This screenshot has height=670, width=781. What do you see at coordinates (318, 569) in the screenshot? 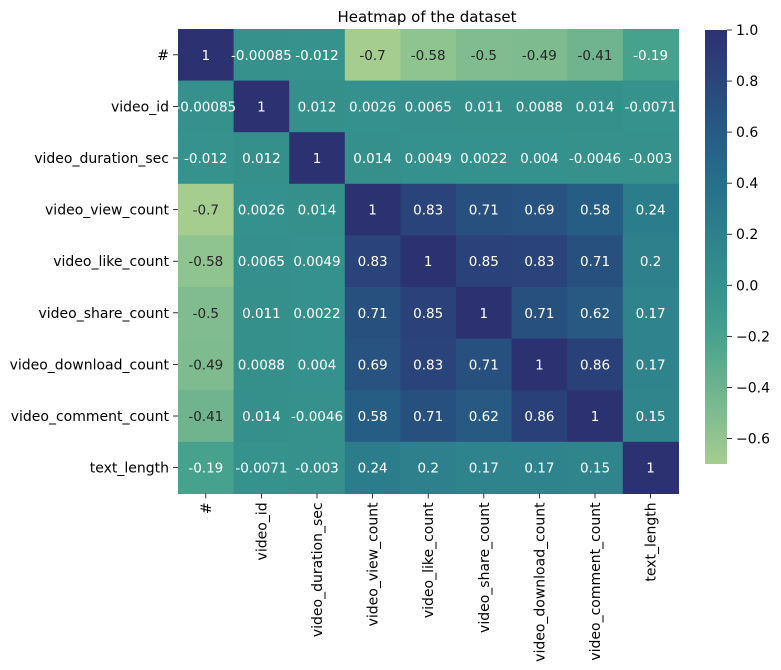
I see `x-tick-label: video_duration_sec` at bounding box center [318, 569].